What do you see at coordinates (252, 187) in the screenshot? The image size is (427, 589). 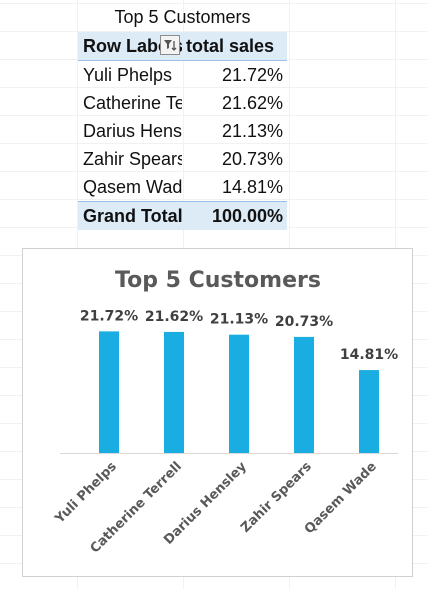 I see `customer-share: 14.81%` at bounding box center [252, 187].